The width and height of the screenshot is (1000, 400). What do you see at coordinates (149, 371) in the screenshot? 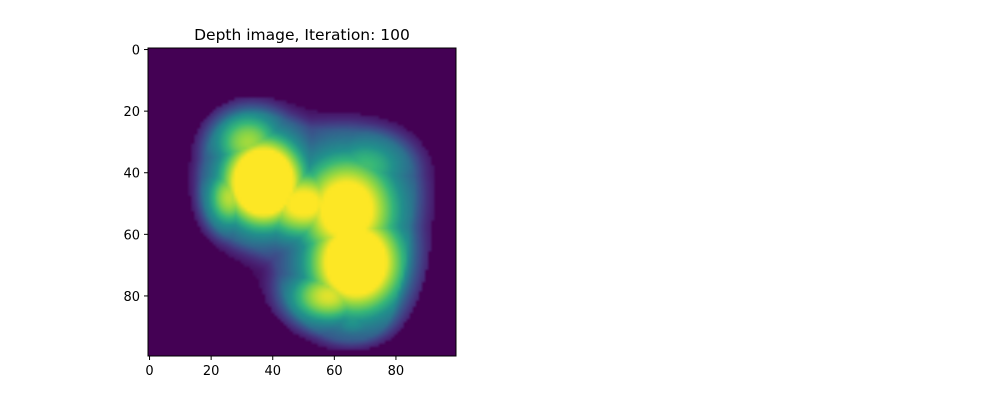
I see `x-tick-label: 0` at bounding box center [149, 371].